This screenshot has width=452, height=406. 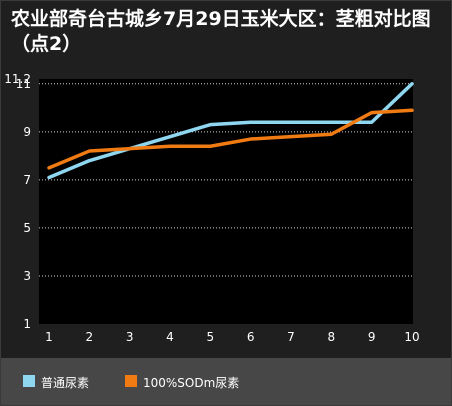 I want to click on y-tick-label: 5, so click(x=27, y=228).